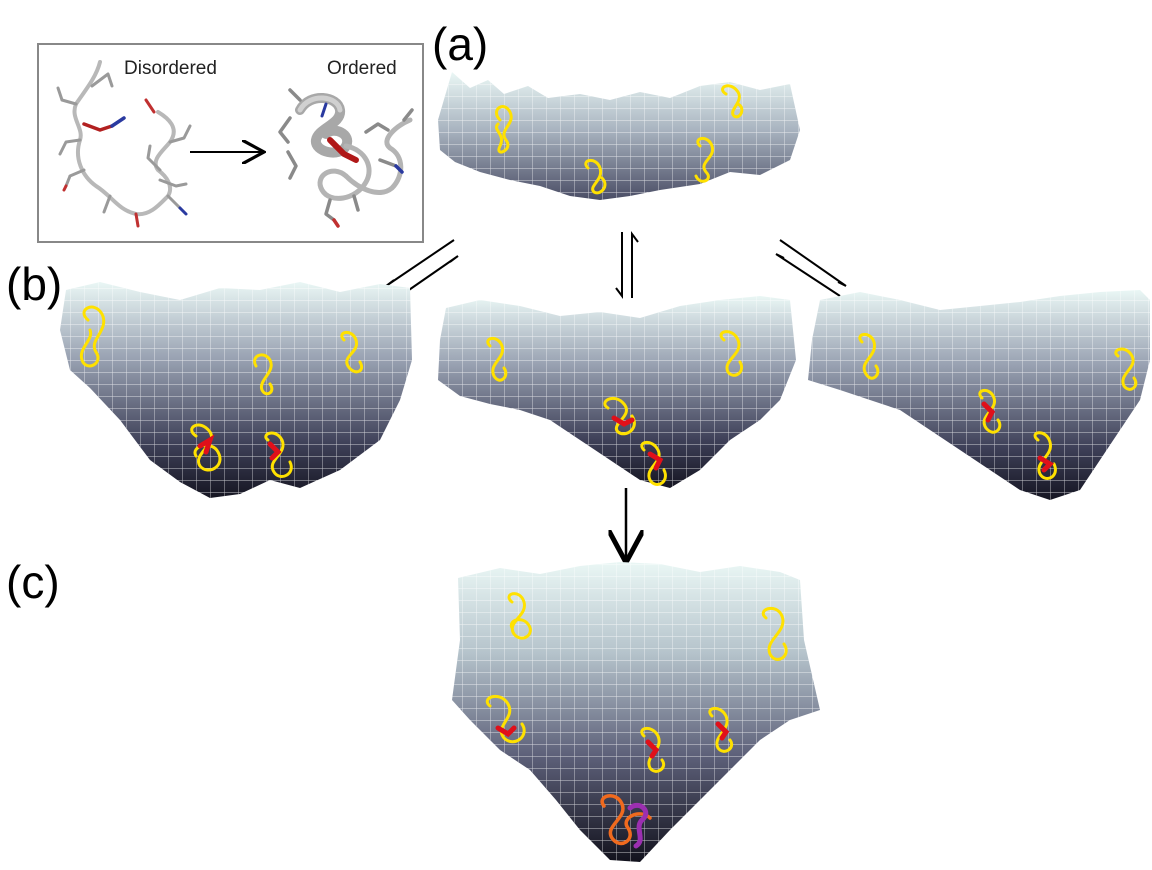 The width and height of the screenshot is (1152, 870). I want to click on bound-complex-chain-b, so click(638, 825).